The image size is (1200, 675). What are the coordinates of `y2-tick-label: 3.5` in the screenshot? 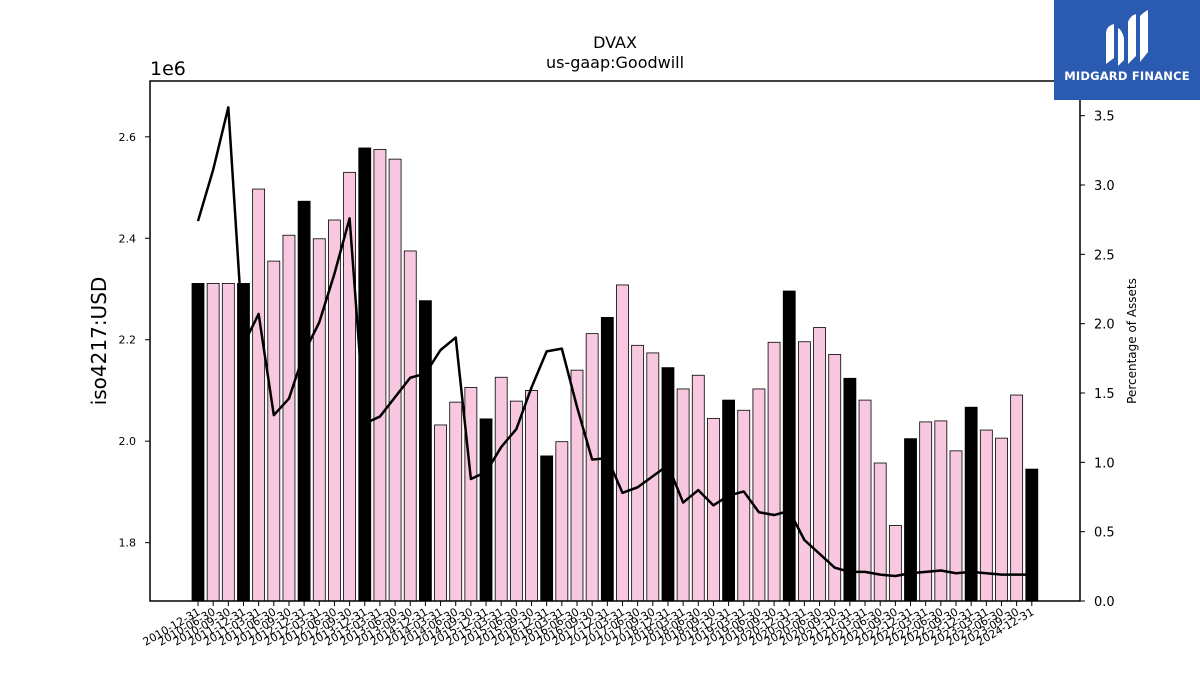 It's located at (1104, 117).